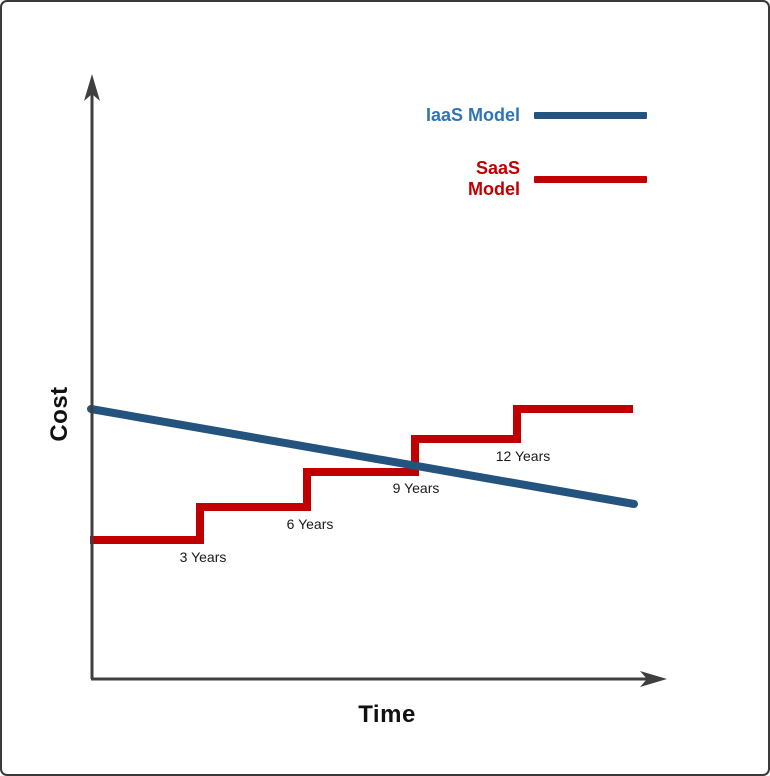 The height and width of the screenshot is (776, 770). I want to click on legend-label-iaas: IaaS Model, so click(472, 114).